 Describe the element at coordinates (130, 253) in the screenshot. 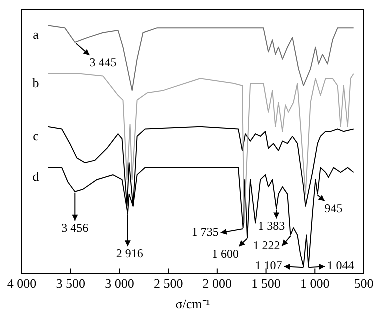

I see `annotation: 2 916` at that location.